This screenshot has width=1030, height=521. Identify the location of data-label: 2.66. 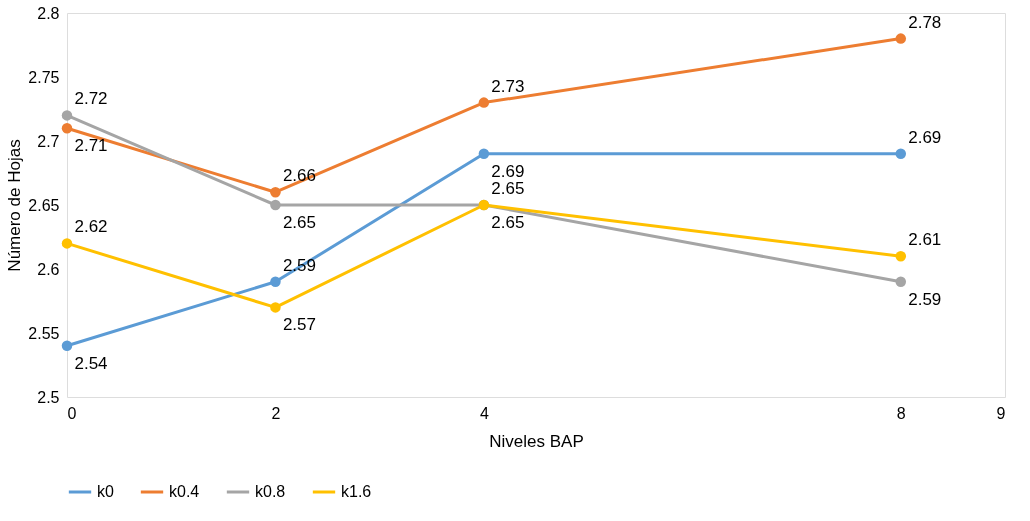
(299, 176).